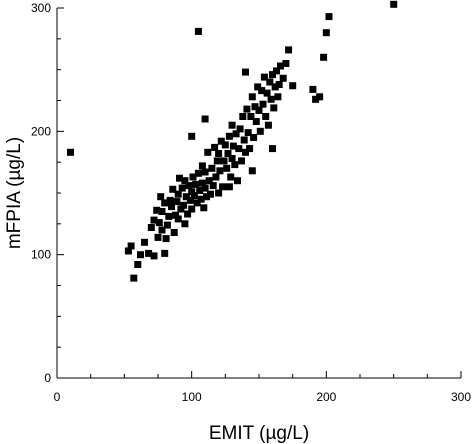 Image resolution: width=474 pixels, height=444 pixels. I want to click on y-axis-title: mFPIA (µg/L), so click(14, 193).